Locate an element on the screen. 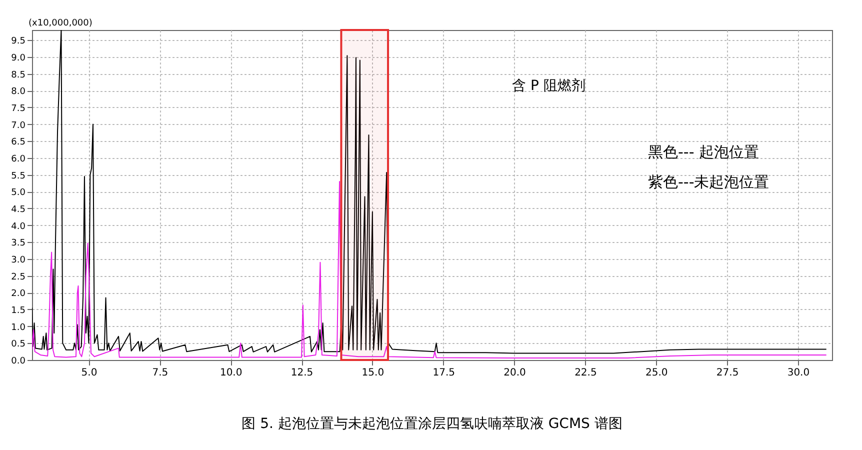  x-tick-label: 7.5 is located at coordinates (160, 373).